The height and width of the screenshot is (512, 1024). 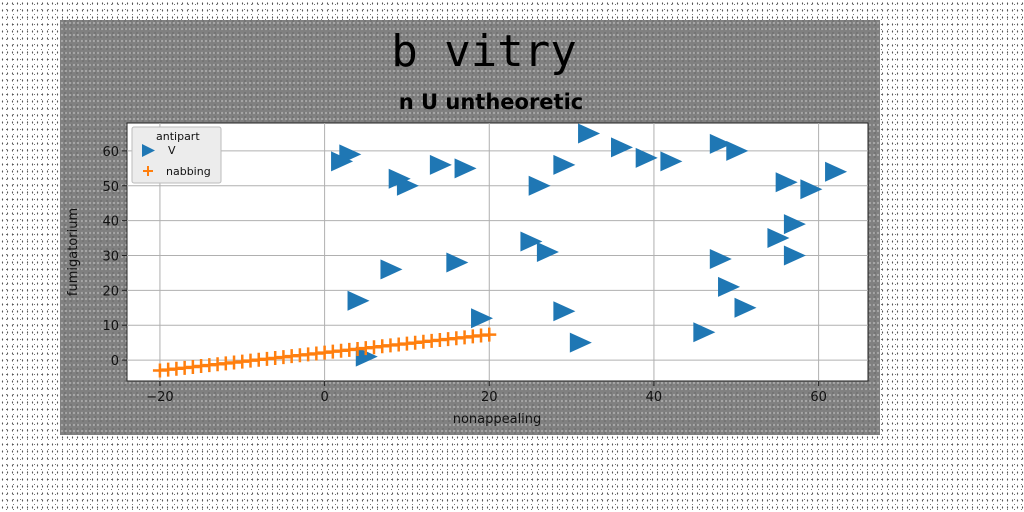 What do you see at coordinates (148, 150) in the screenshot?
I see `legend-marker-v` at bounding box center [148, 150].